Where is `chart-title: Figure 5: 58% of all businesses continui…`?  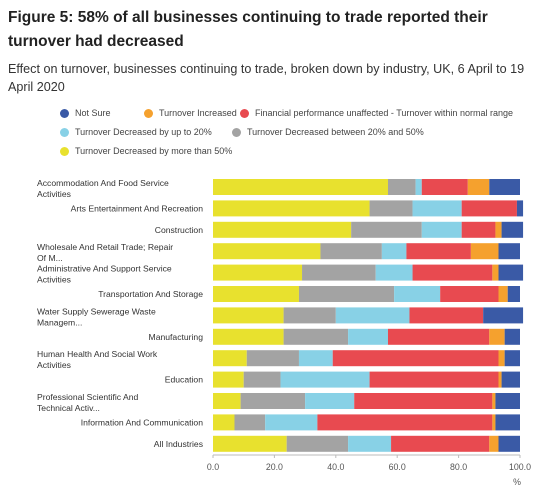 chart-title: Figure 5: 58% of all businesses continui… is located at coordinates (248, 29).